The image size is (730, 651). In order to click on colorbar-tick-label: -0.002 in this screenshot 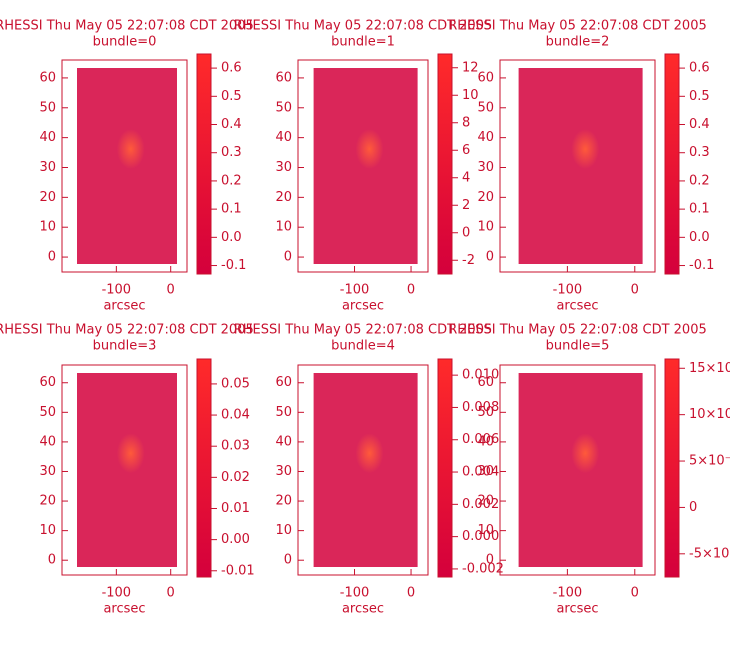, I will do `click(483, 568)`.